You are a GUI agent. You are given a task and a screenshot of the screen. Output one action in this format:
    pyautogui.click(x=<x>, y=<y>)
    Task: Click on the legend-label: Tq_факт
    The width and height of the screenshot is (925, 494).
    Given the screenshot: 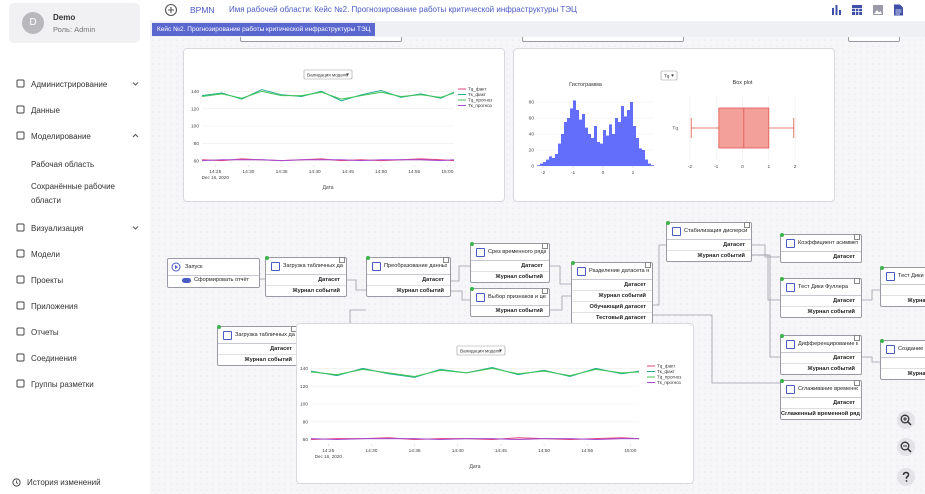 What is the action you would take?
    pyautogui.click(x=477, y=89)
    